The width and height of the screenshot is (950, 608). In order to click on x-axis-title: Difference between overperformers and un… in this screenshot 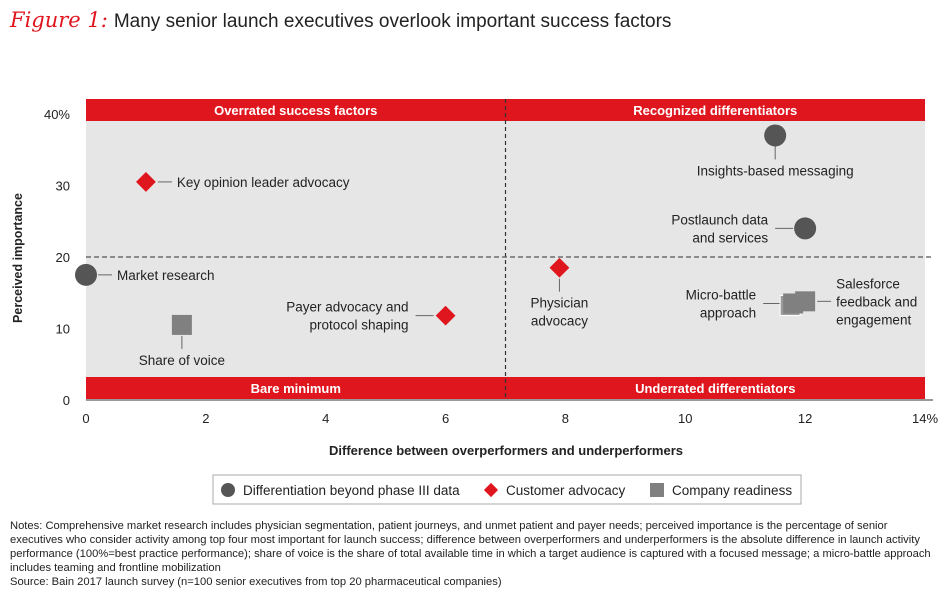, I will do `click(506, 450)`.